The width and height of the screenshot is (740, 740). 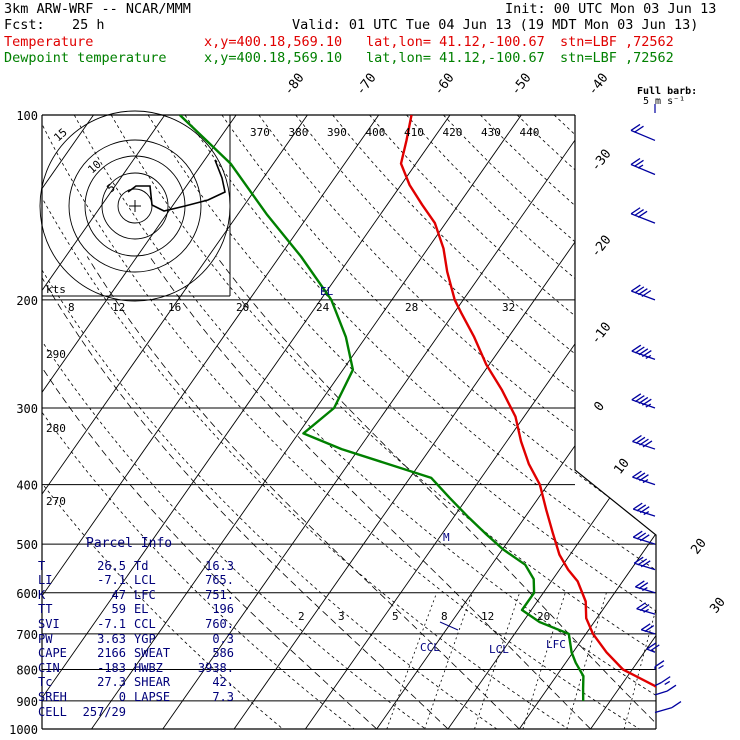 What do you see at coordinates (88, 25) in the screenshot?
I see `forecast-hours: 25 h` at bounding box center [88, 25].